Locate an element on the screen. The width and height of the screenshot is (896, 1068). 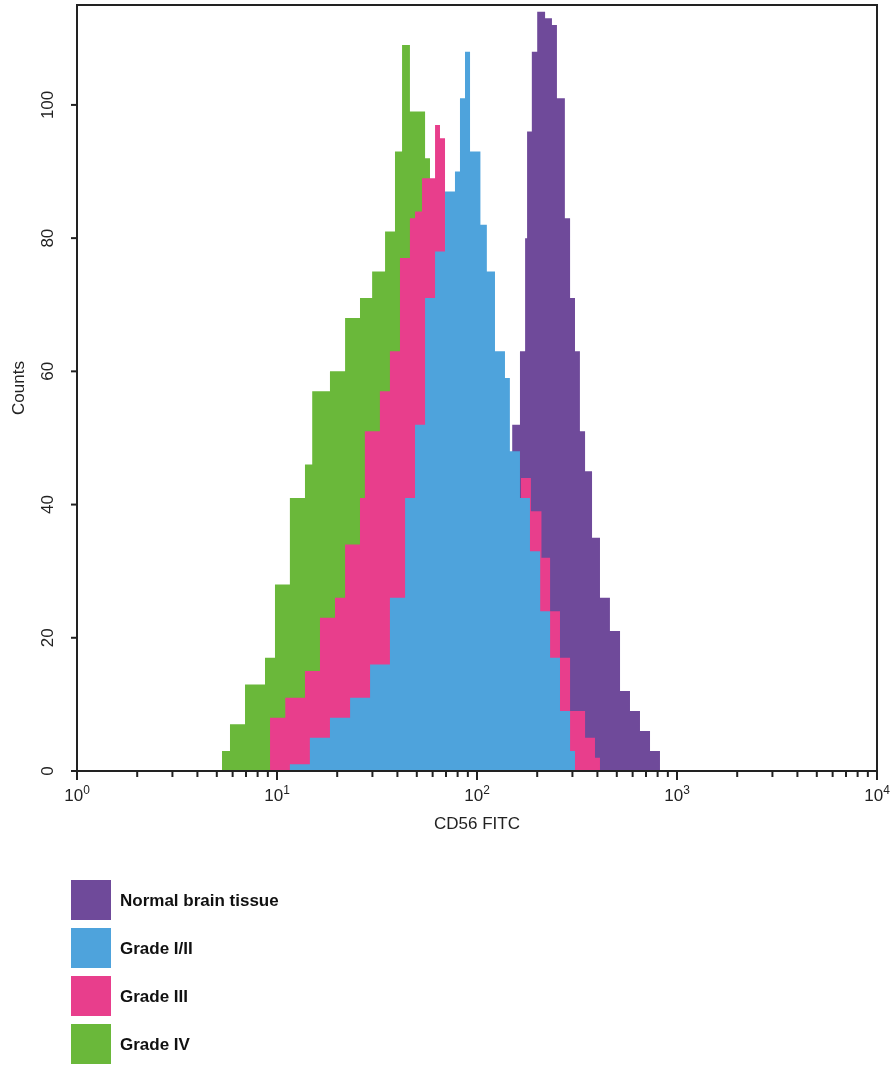
y-tick-label: 0 is located at coordinates (47, 771).